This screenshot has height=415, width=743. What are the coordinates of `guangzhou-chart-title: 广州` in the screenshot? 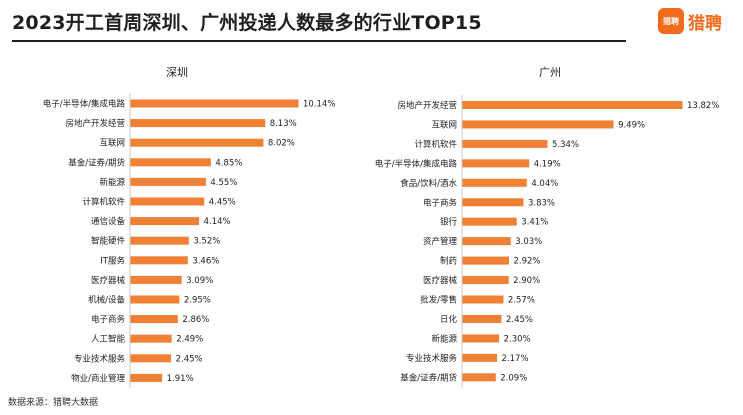 It's located at (550, 72).